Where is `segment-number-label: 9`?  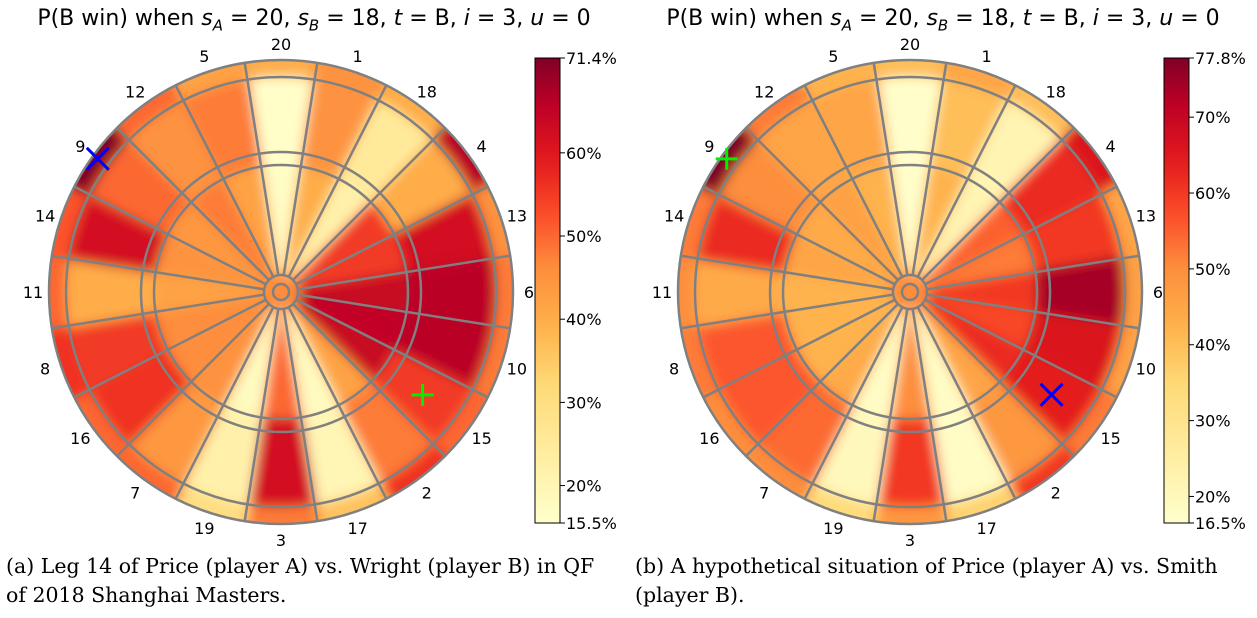 segment-number-label: 9 is located at coordinates (80, 146).